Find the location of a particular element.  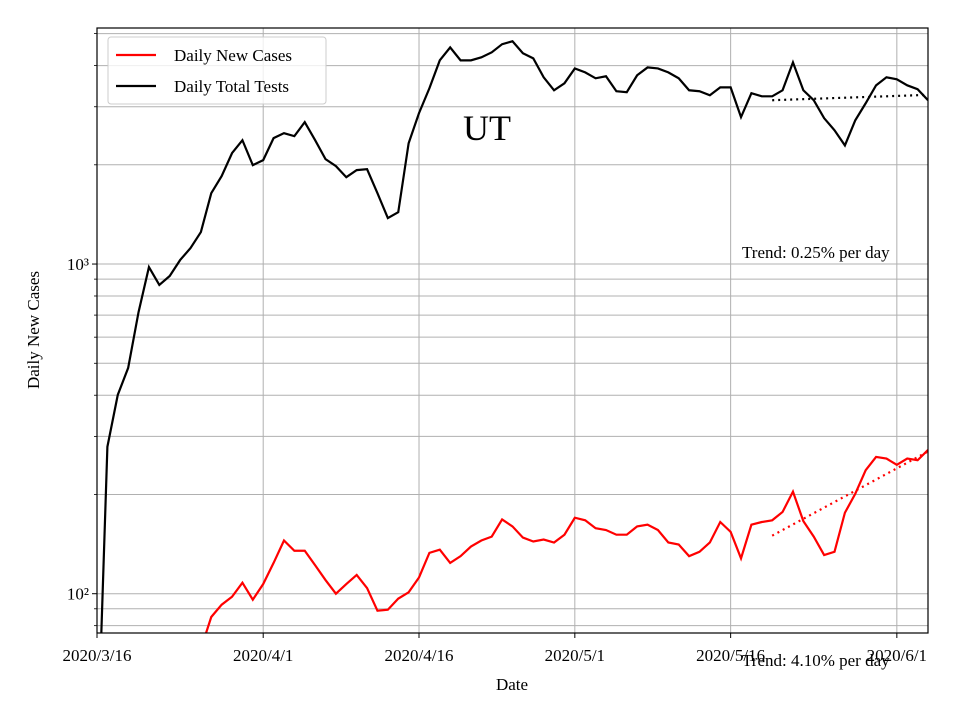

y-axis-label: Daily New Cases is located at coordinates (33, 330).